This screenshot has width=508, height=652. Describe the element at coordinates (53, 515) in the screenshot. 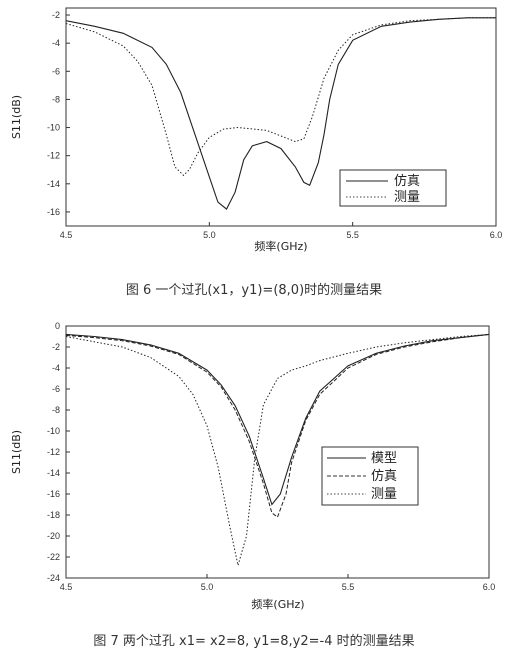

I see `y-tick-label: -18` at that location.